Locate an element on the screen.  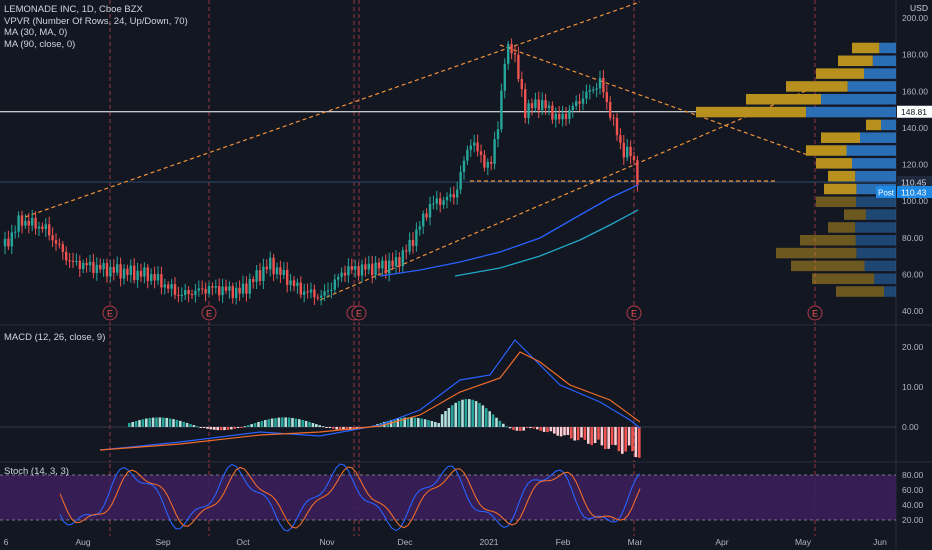
ma90-line is located at coordinates (546, 243).